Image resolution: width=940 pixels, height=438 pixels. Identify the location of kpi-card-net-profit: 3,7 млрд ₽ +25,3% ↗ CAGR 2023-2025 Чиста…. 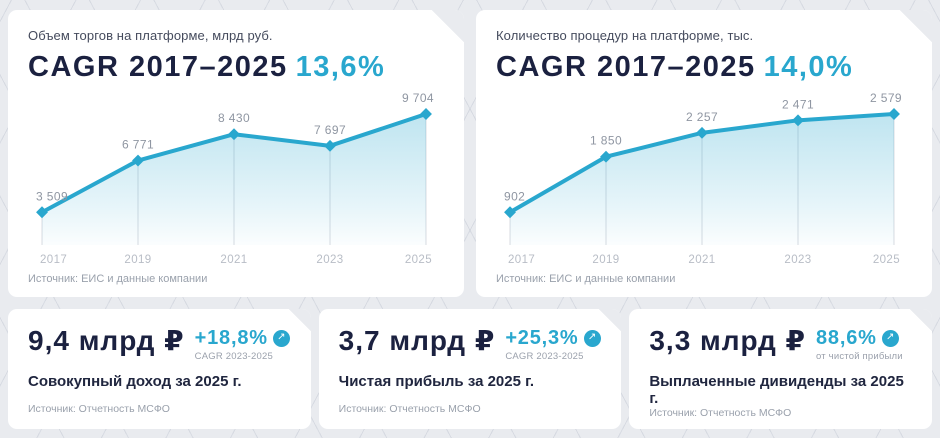
(470, 369).